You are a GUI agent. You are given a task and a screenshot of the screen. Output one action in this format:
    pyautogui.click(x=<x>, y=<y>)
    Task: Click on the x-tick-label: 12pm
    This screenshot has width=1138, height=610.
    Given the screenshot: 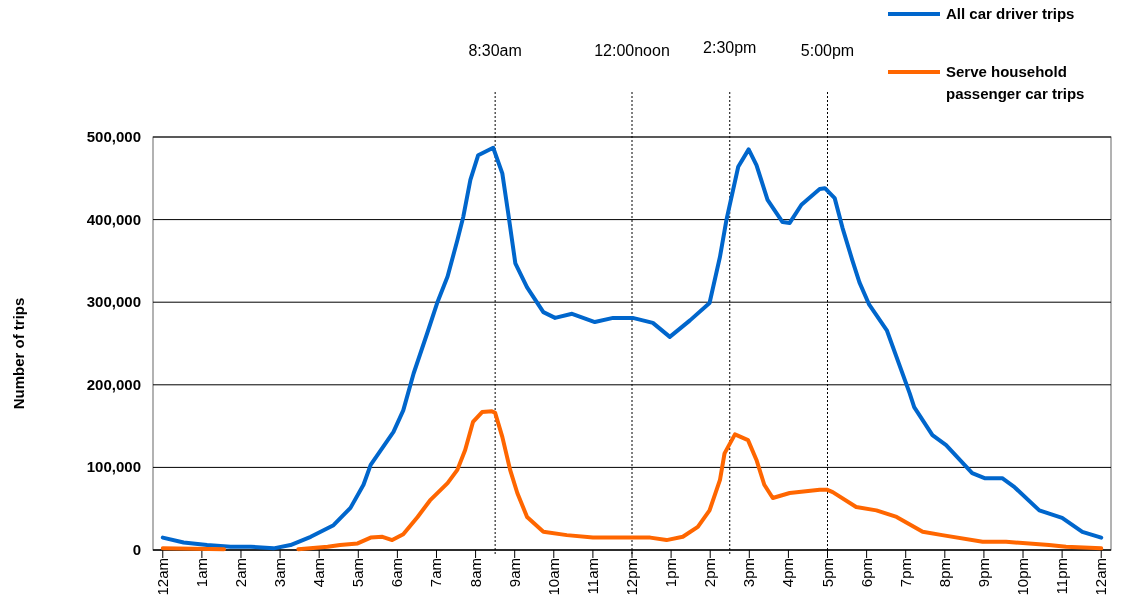 What is the action you would take?
    pyautogui.click(x=631, y=577)
    